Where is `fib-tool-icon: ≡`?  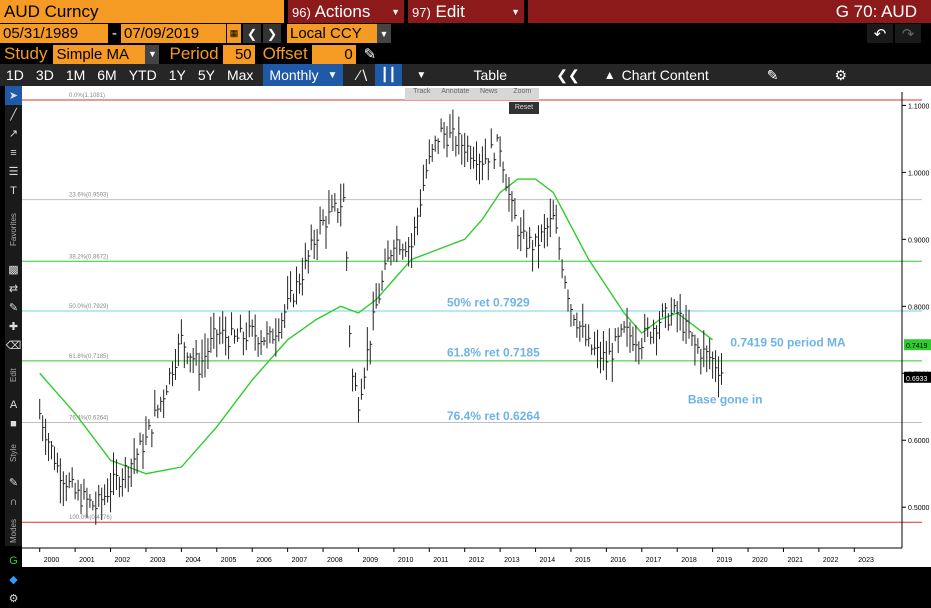
fib-tool-icon: ≡ is located at coordinates (13, 152).